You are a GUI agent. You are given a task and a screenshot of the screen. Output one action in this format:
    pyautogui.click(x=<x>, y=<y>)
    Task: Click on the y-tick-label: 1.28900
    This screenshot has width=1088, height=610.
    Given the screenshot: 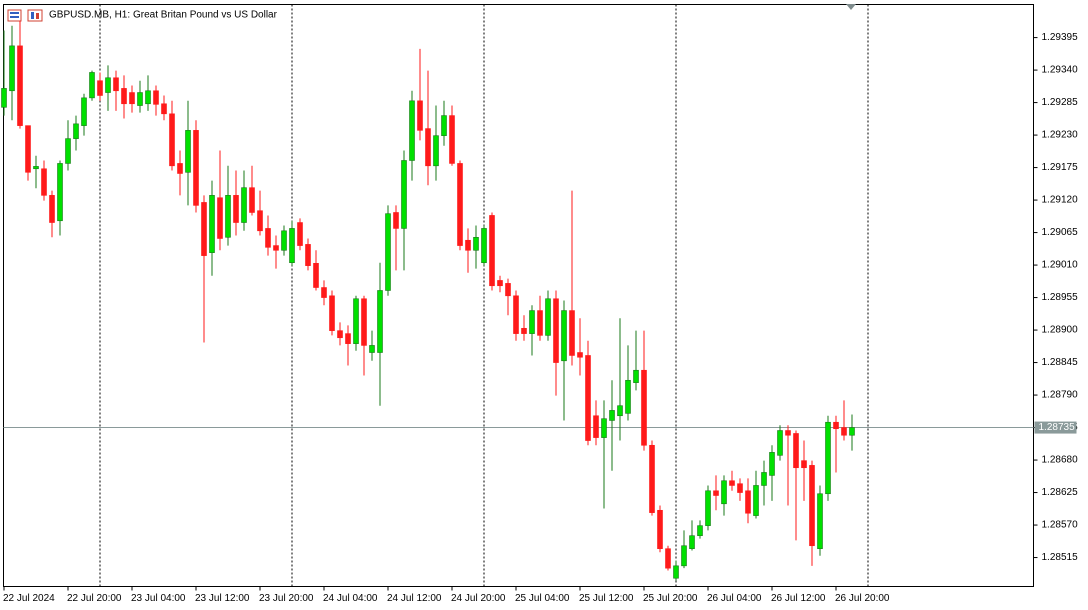 What is the action you would take?
    pyautogui.click(x=1060, y=330)
    